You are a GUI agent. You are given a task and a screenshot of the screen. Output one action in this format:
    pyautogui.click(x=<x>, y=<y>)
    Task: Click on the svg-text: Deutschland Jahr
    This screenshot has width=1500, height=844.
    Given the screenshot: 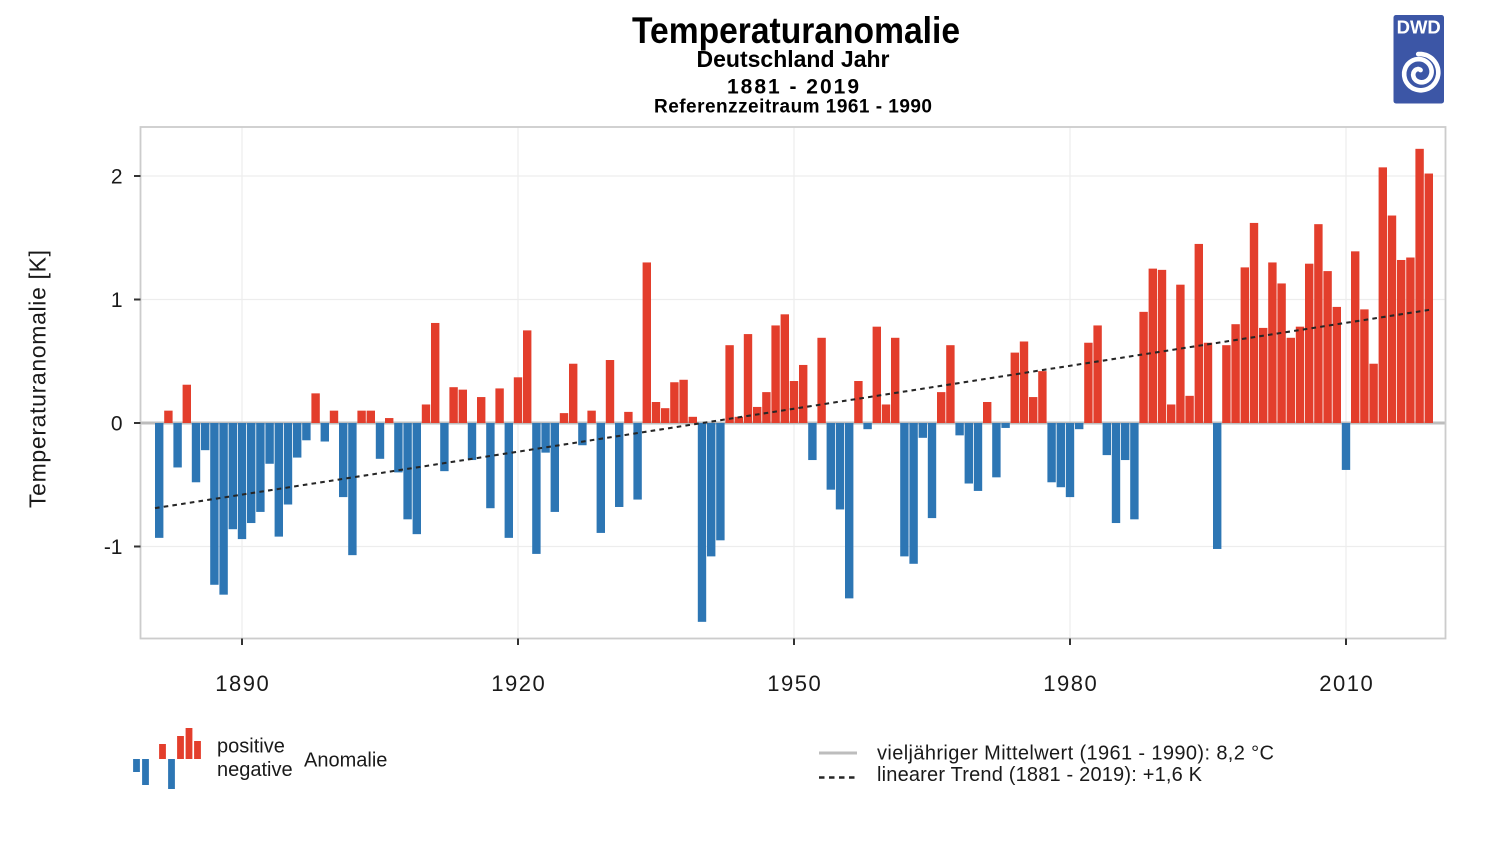 What is the action you would take?
    pyautogui.click(x=793, y=59)
    